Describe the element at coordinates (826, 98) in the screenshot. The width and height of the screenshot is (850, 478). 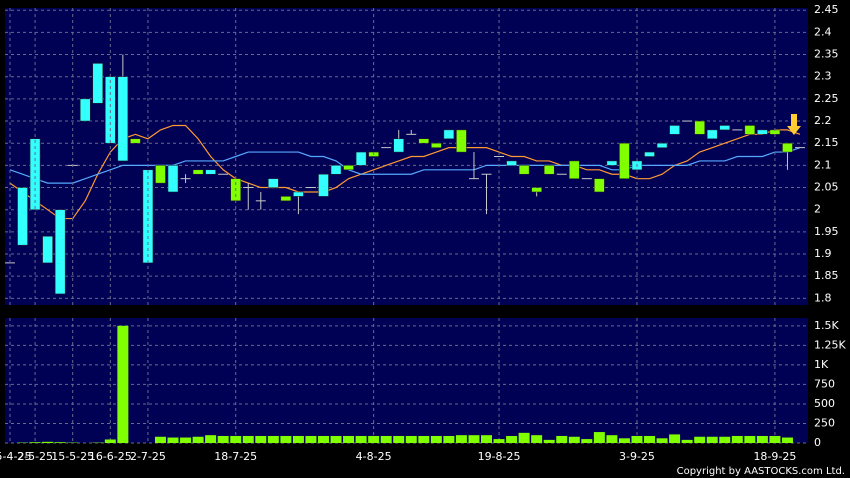
I see `y-tick-label: 2.25` at that location.